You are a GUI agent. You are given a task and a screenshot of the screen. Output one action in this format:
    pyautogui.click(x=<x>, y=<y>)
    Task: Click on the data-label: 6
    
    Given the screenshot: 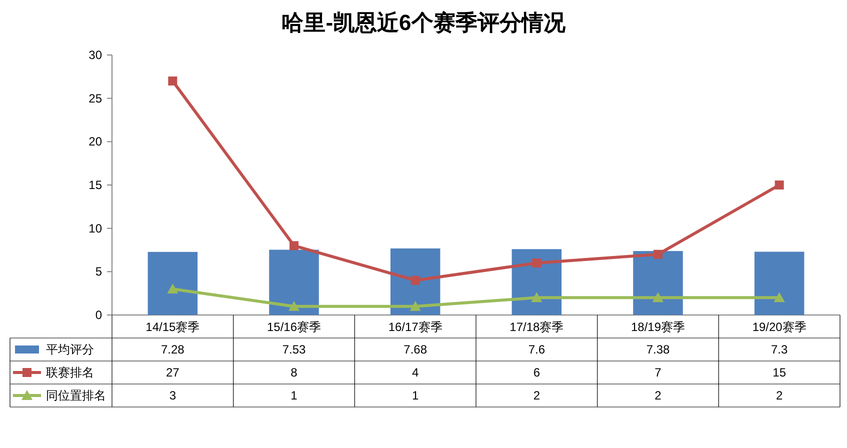 What is the action you would take?
    pyautogui.click(x=536, y=373)
    